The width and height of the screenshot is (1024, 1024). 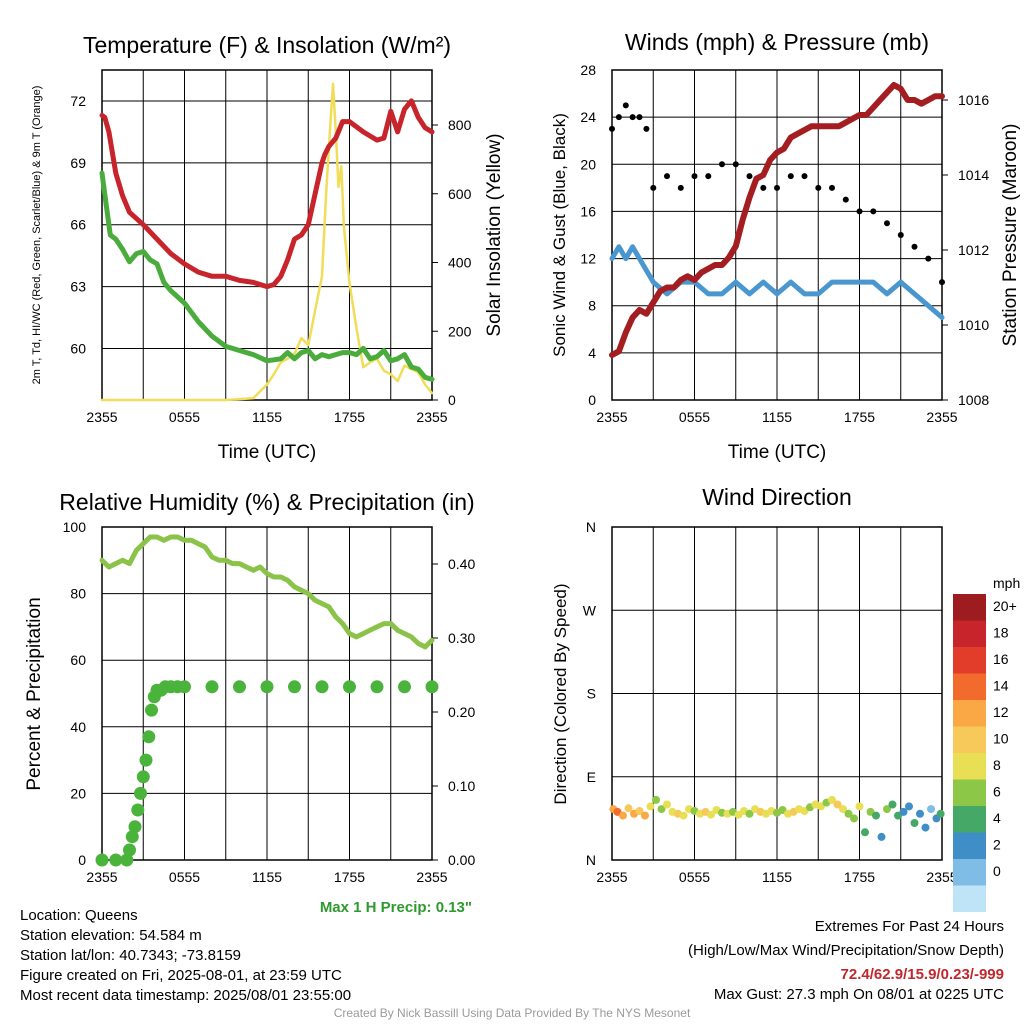 What do you see at coordinates (588, 259) in the screenshot?
I see `winds-y-tick-label: 12` at bounding box center [588, 259].